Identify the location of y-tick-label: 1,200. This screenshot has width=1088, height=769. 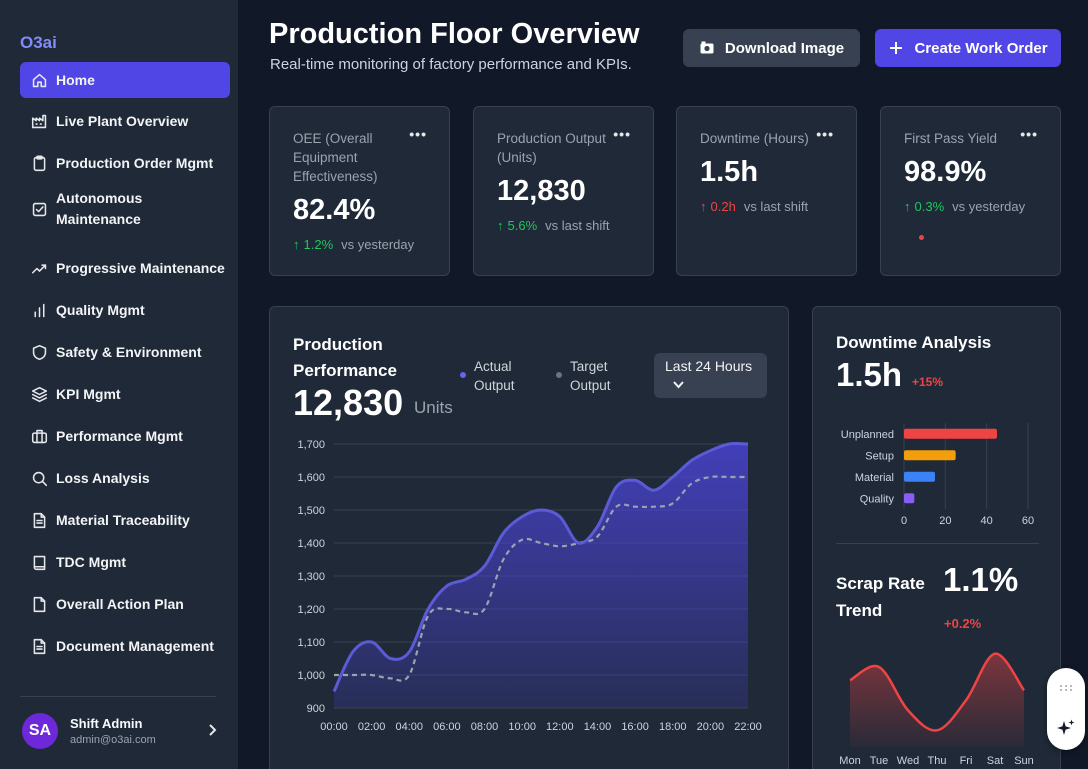
(311, 610).